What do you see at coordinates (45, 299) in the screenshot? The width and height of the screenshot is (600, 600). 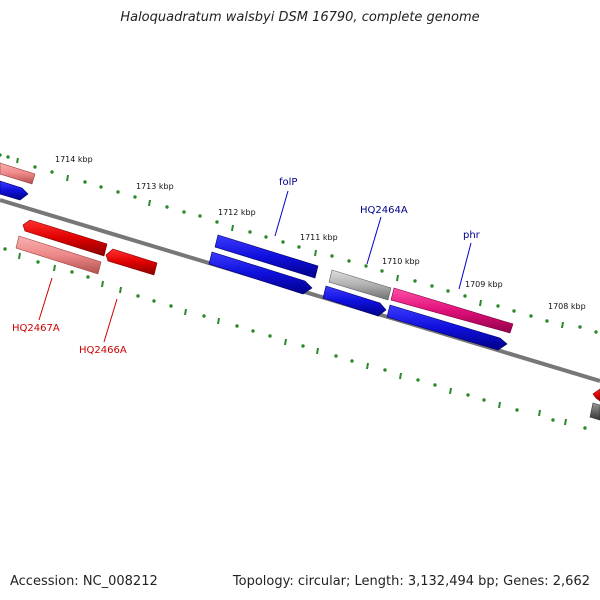 I see `leader-line-hq2467a` at bounding box center [45, 299].